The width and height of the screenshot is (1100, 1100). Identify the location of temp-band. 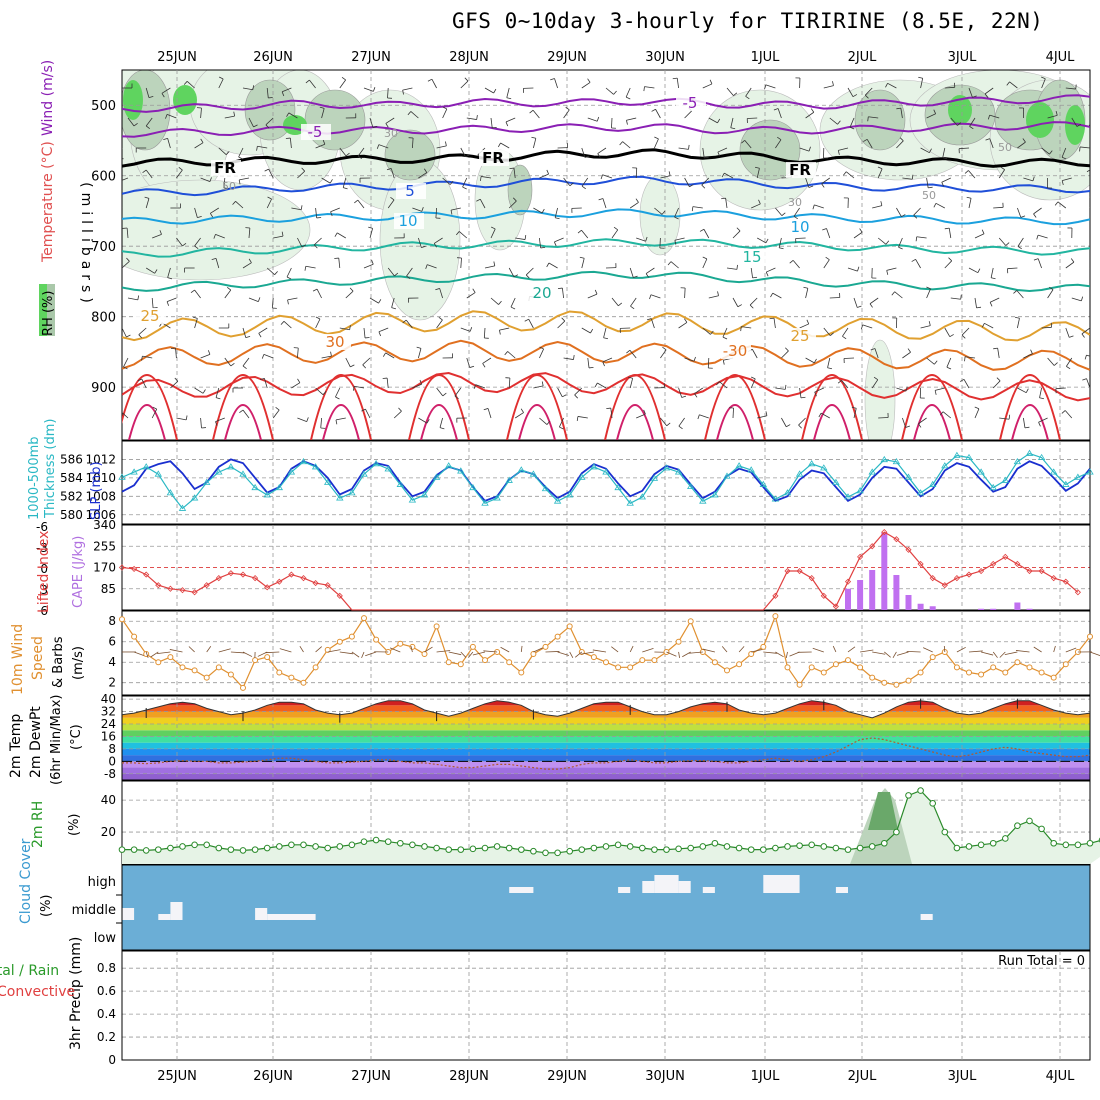
(606, 764).